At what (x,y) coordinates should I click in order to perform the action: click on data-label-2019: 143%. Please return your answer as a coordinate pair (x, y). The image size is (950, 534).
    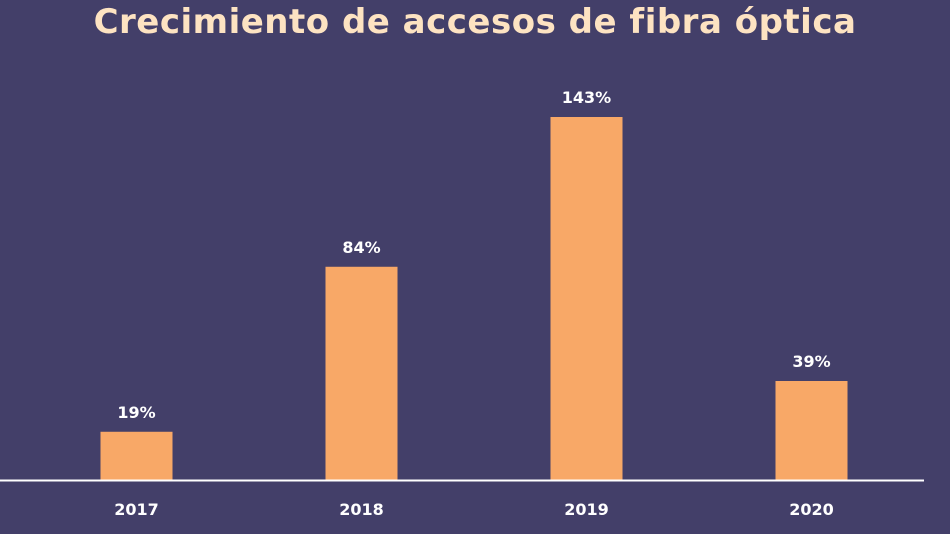
    Looking at the image, I should click on (586, 97).